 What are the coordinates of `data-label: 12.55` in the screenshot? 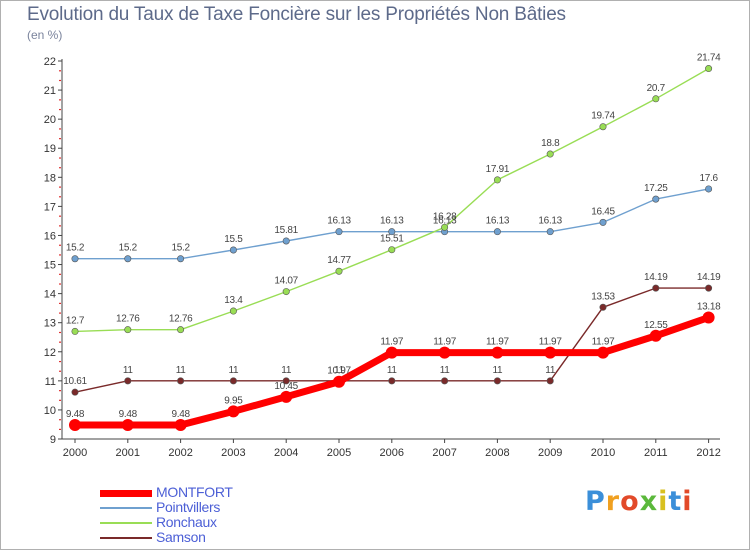 It's located at (656, 325).